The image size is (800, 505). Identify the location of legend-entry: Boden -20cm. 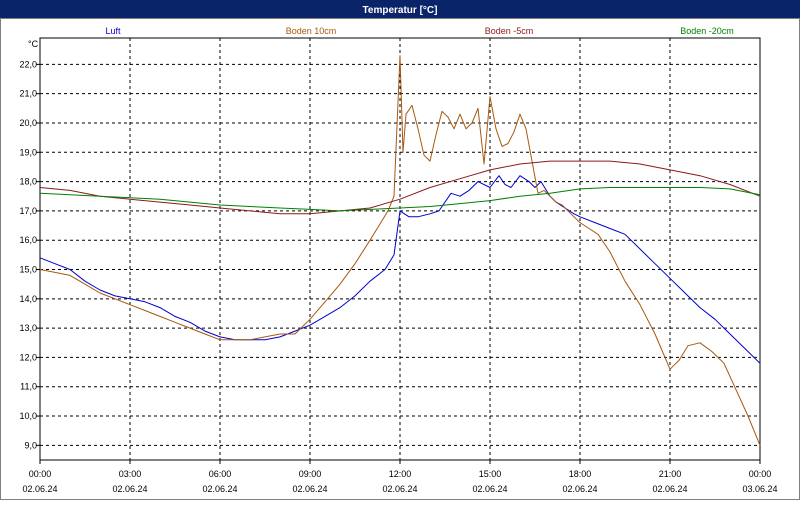
(707, 31).